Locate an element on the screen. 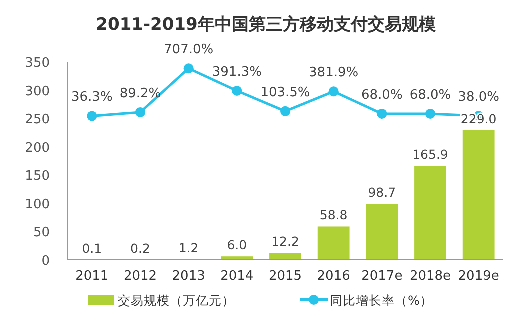 Image resolution: width=532 pixels, height=323 pixels. legend-label: 交易规模（万亿元） is located at coordinates (176, 300).